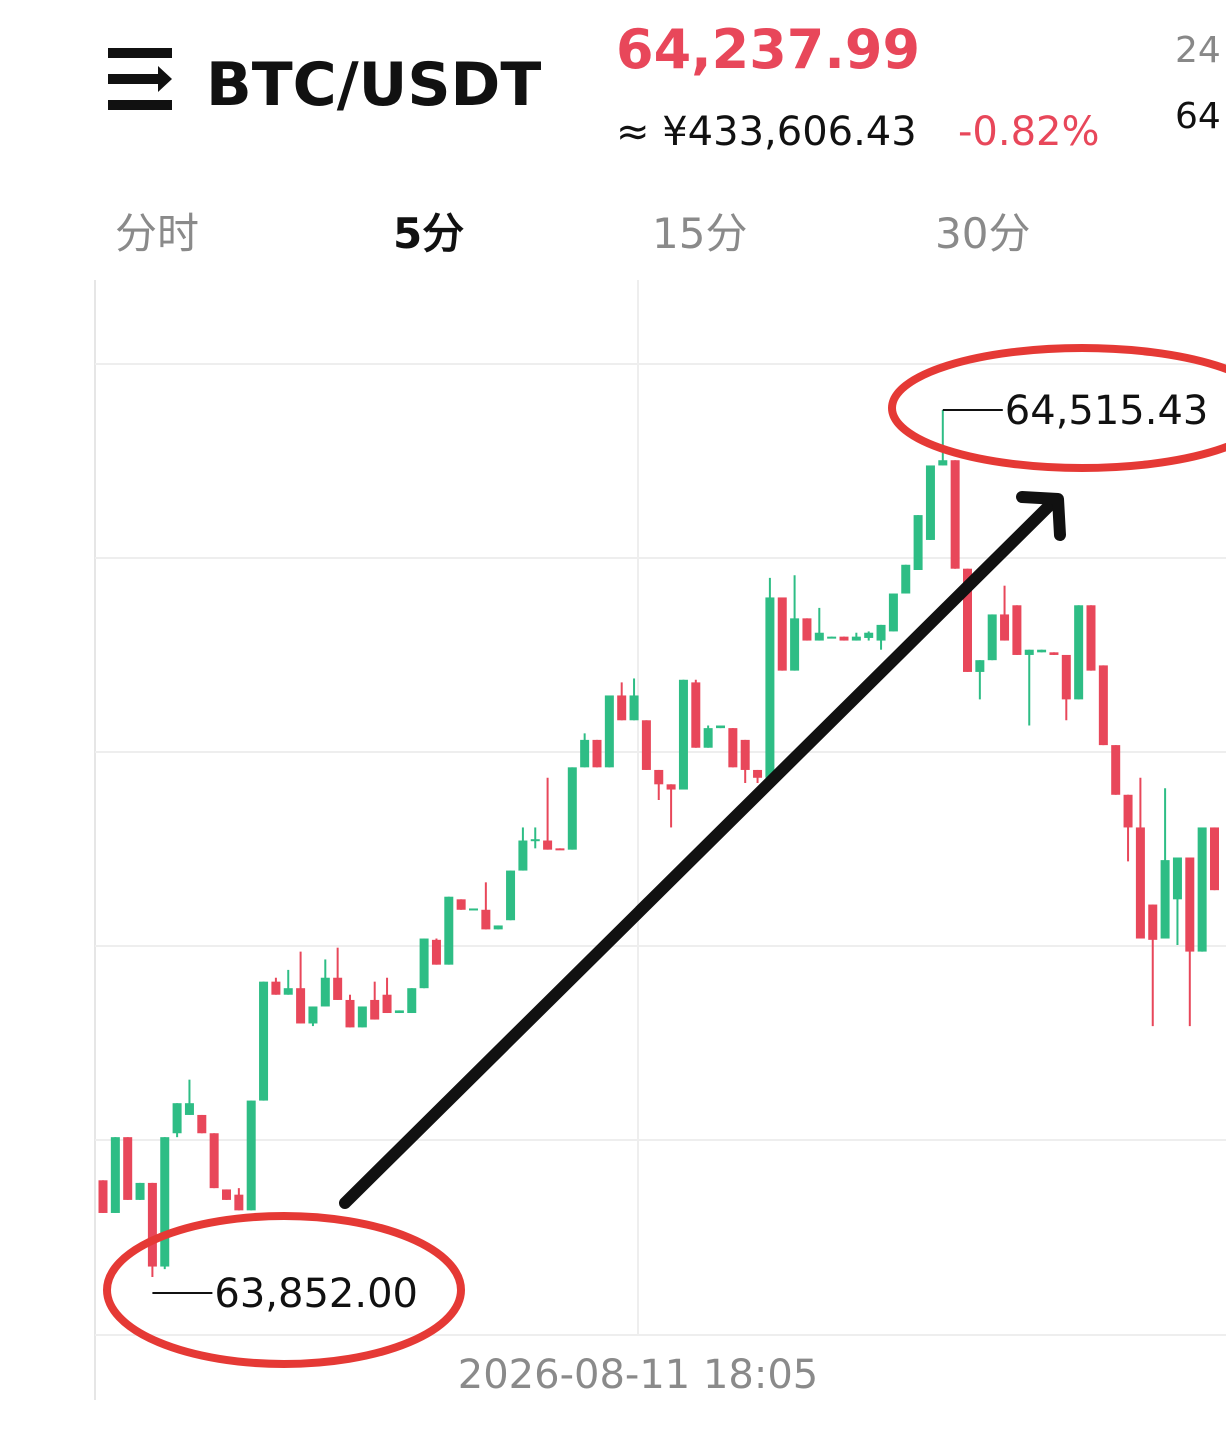 Image resolution: width=1226 pixels, height=1440 pixels. What do you see at coordinates (638, 1375) in the screenshot?
I see `x-label: 2026-08-11 18:05` at bounding box center [638, 1375].